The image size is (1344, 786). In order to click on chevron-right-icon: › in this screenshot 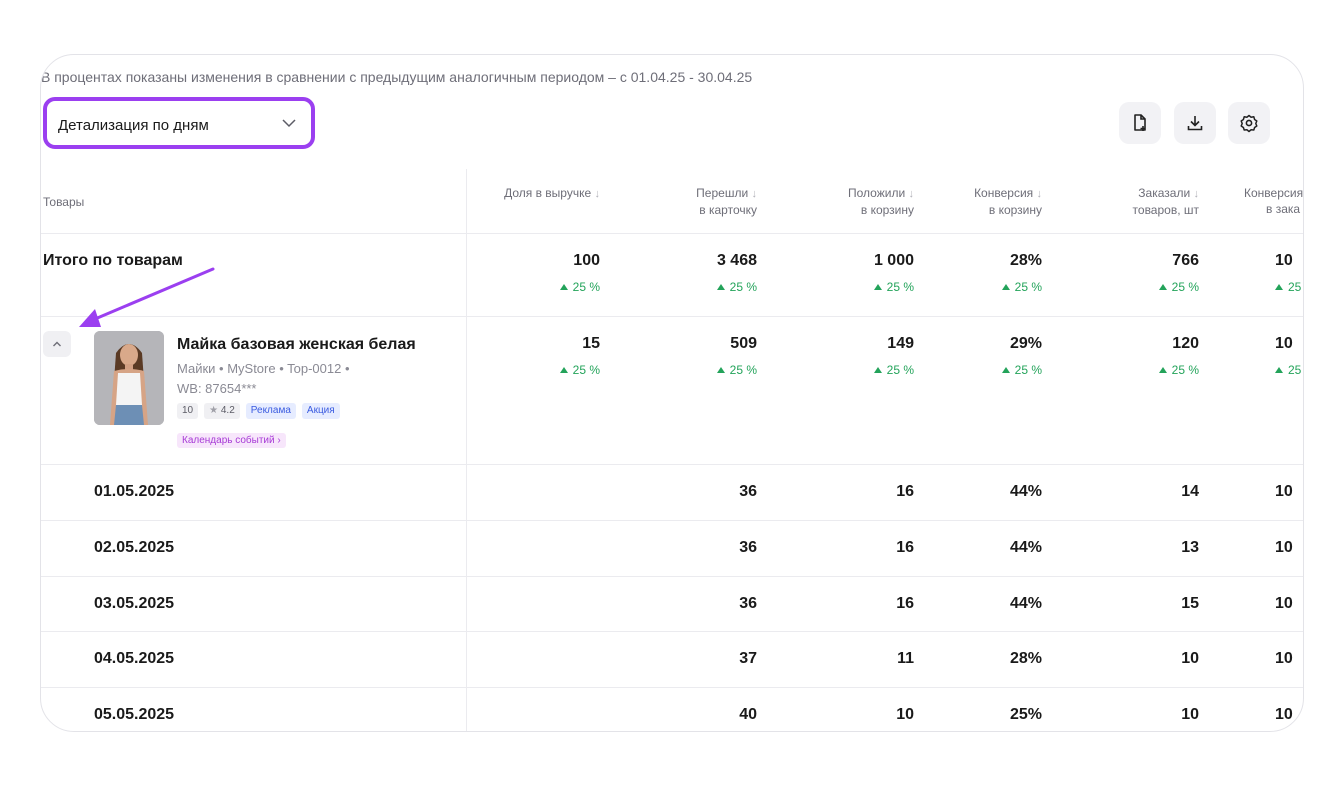, I will do `click(279, 440)`.